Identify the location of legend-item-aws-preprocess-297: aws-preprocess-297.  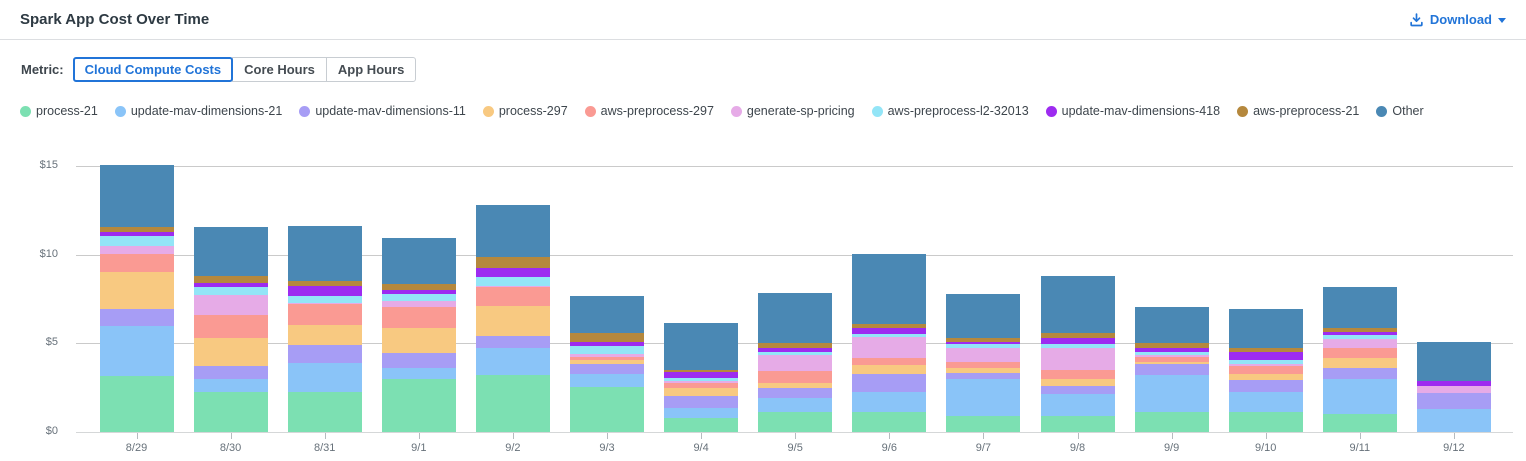
(649, 111).